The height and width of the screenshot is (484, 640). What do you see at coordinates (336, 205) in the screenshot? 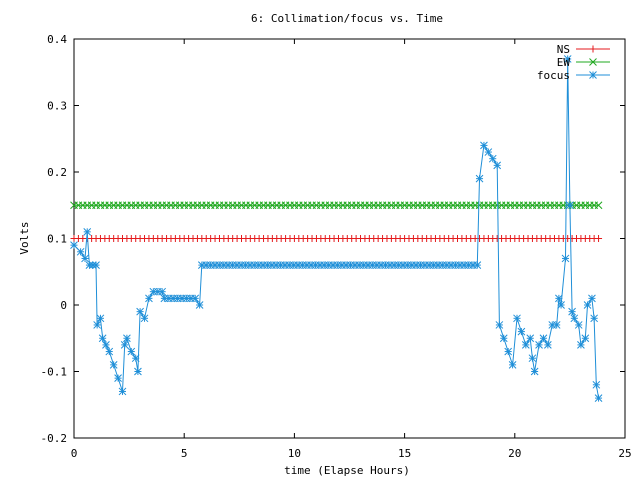
I see `series-ew` at bounding box center [336, 205].